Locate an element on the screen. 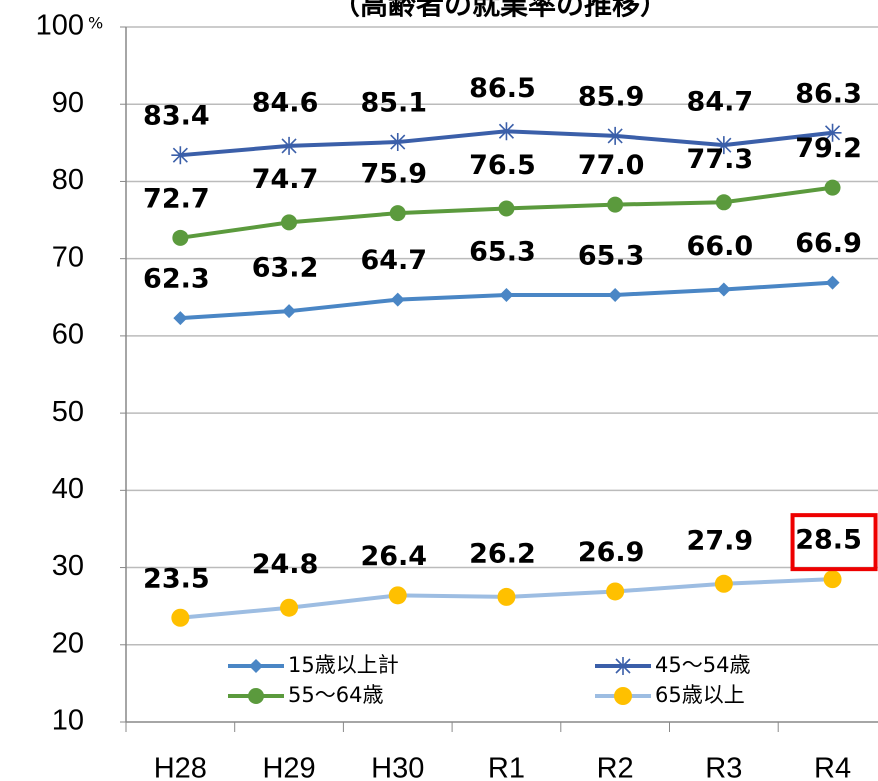  data-label: 66.9 is located at coordinates (828, 243).